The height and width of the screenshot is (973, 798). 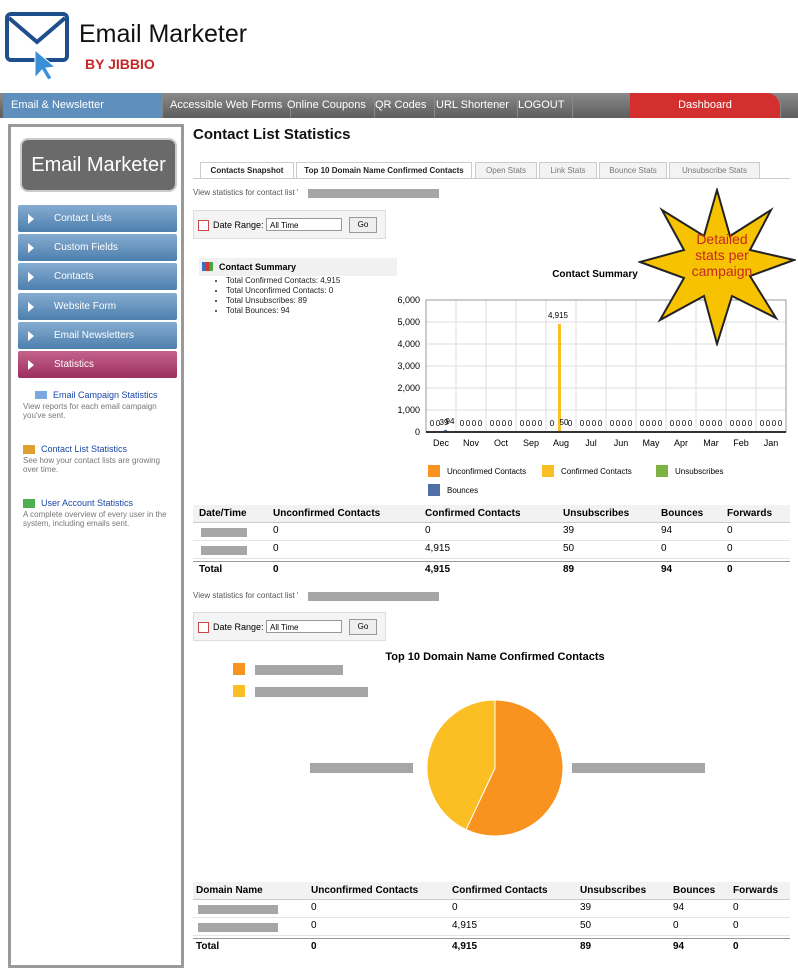 What do you see at coordinates (717, 267) in the screenshot?
I see `callout-star: Detailed stats per campaign` at bounding box center [717, 267].